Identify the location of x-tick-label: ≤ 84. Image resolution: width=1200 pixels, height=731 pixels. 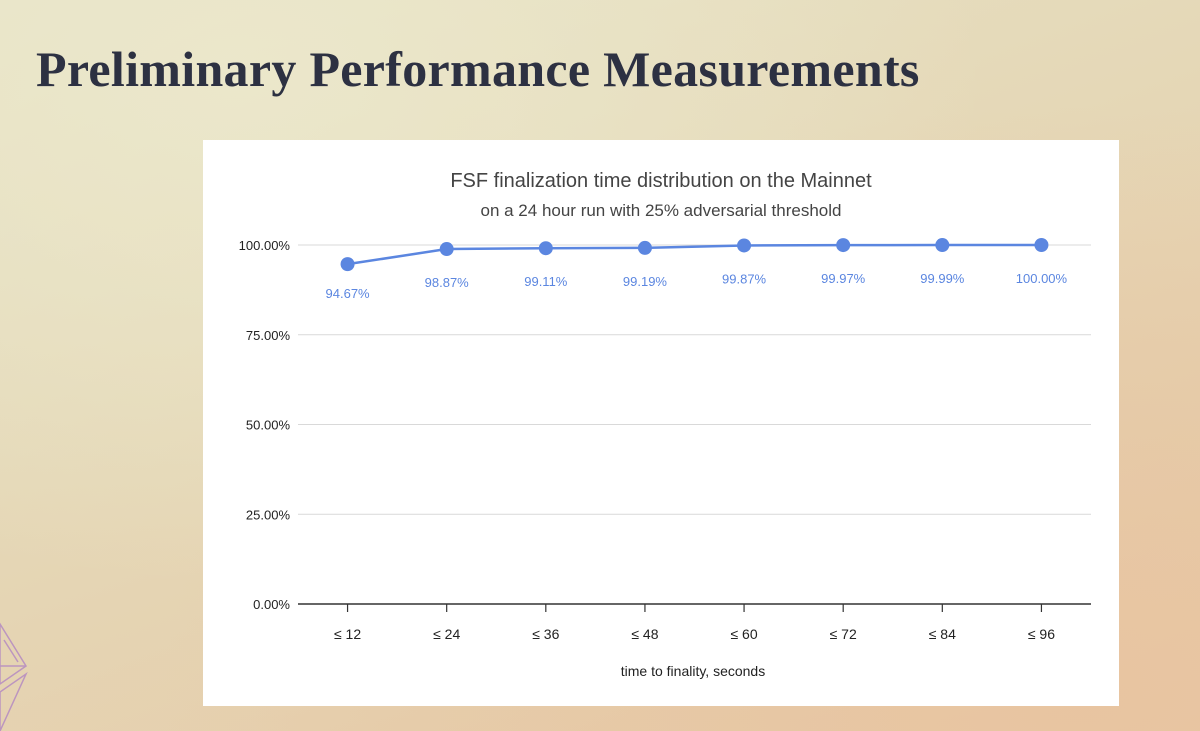
(942, 634).